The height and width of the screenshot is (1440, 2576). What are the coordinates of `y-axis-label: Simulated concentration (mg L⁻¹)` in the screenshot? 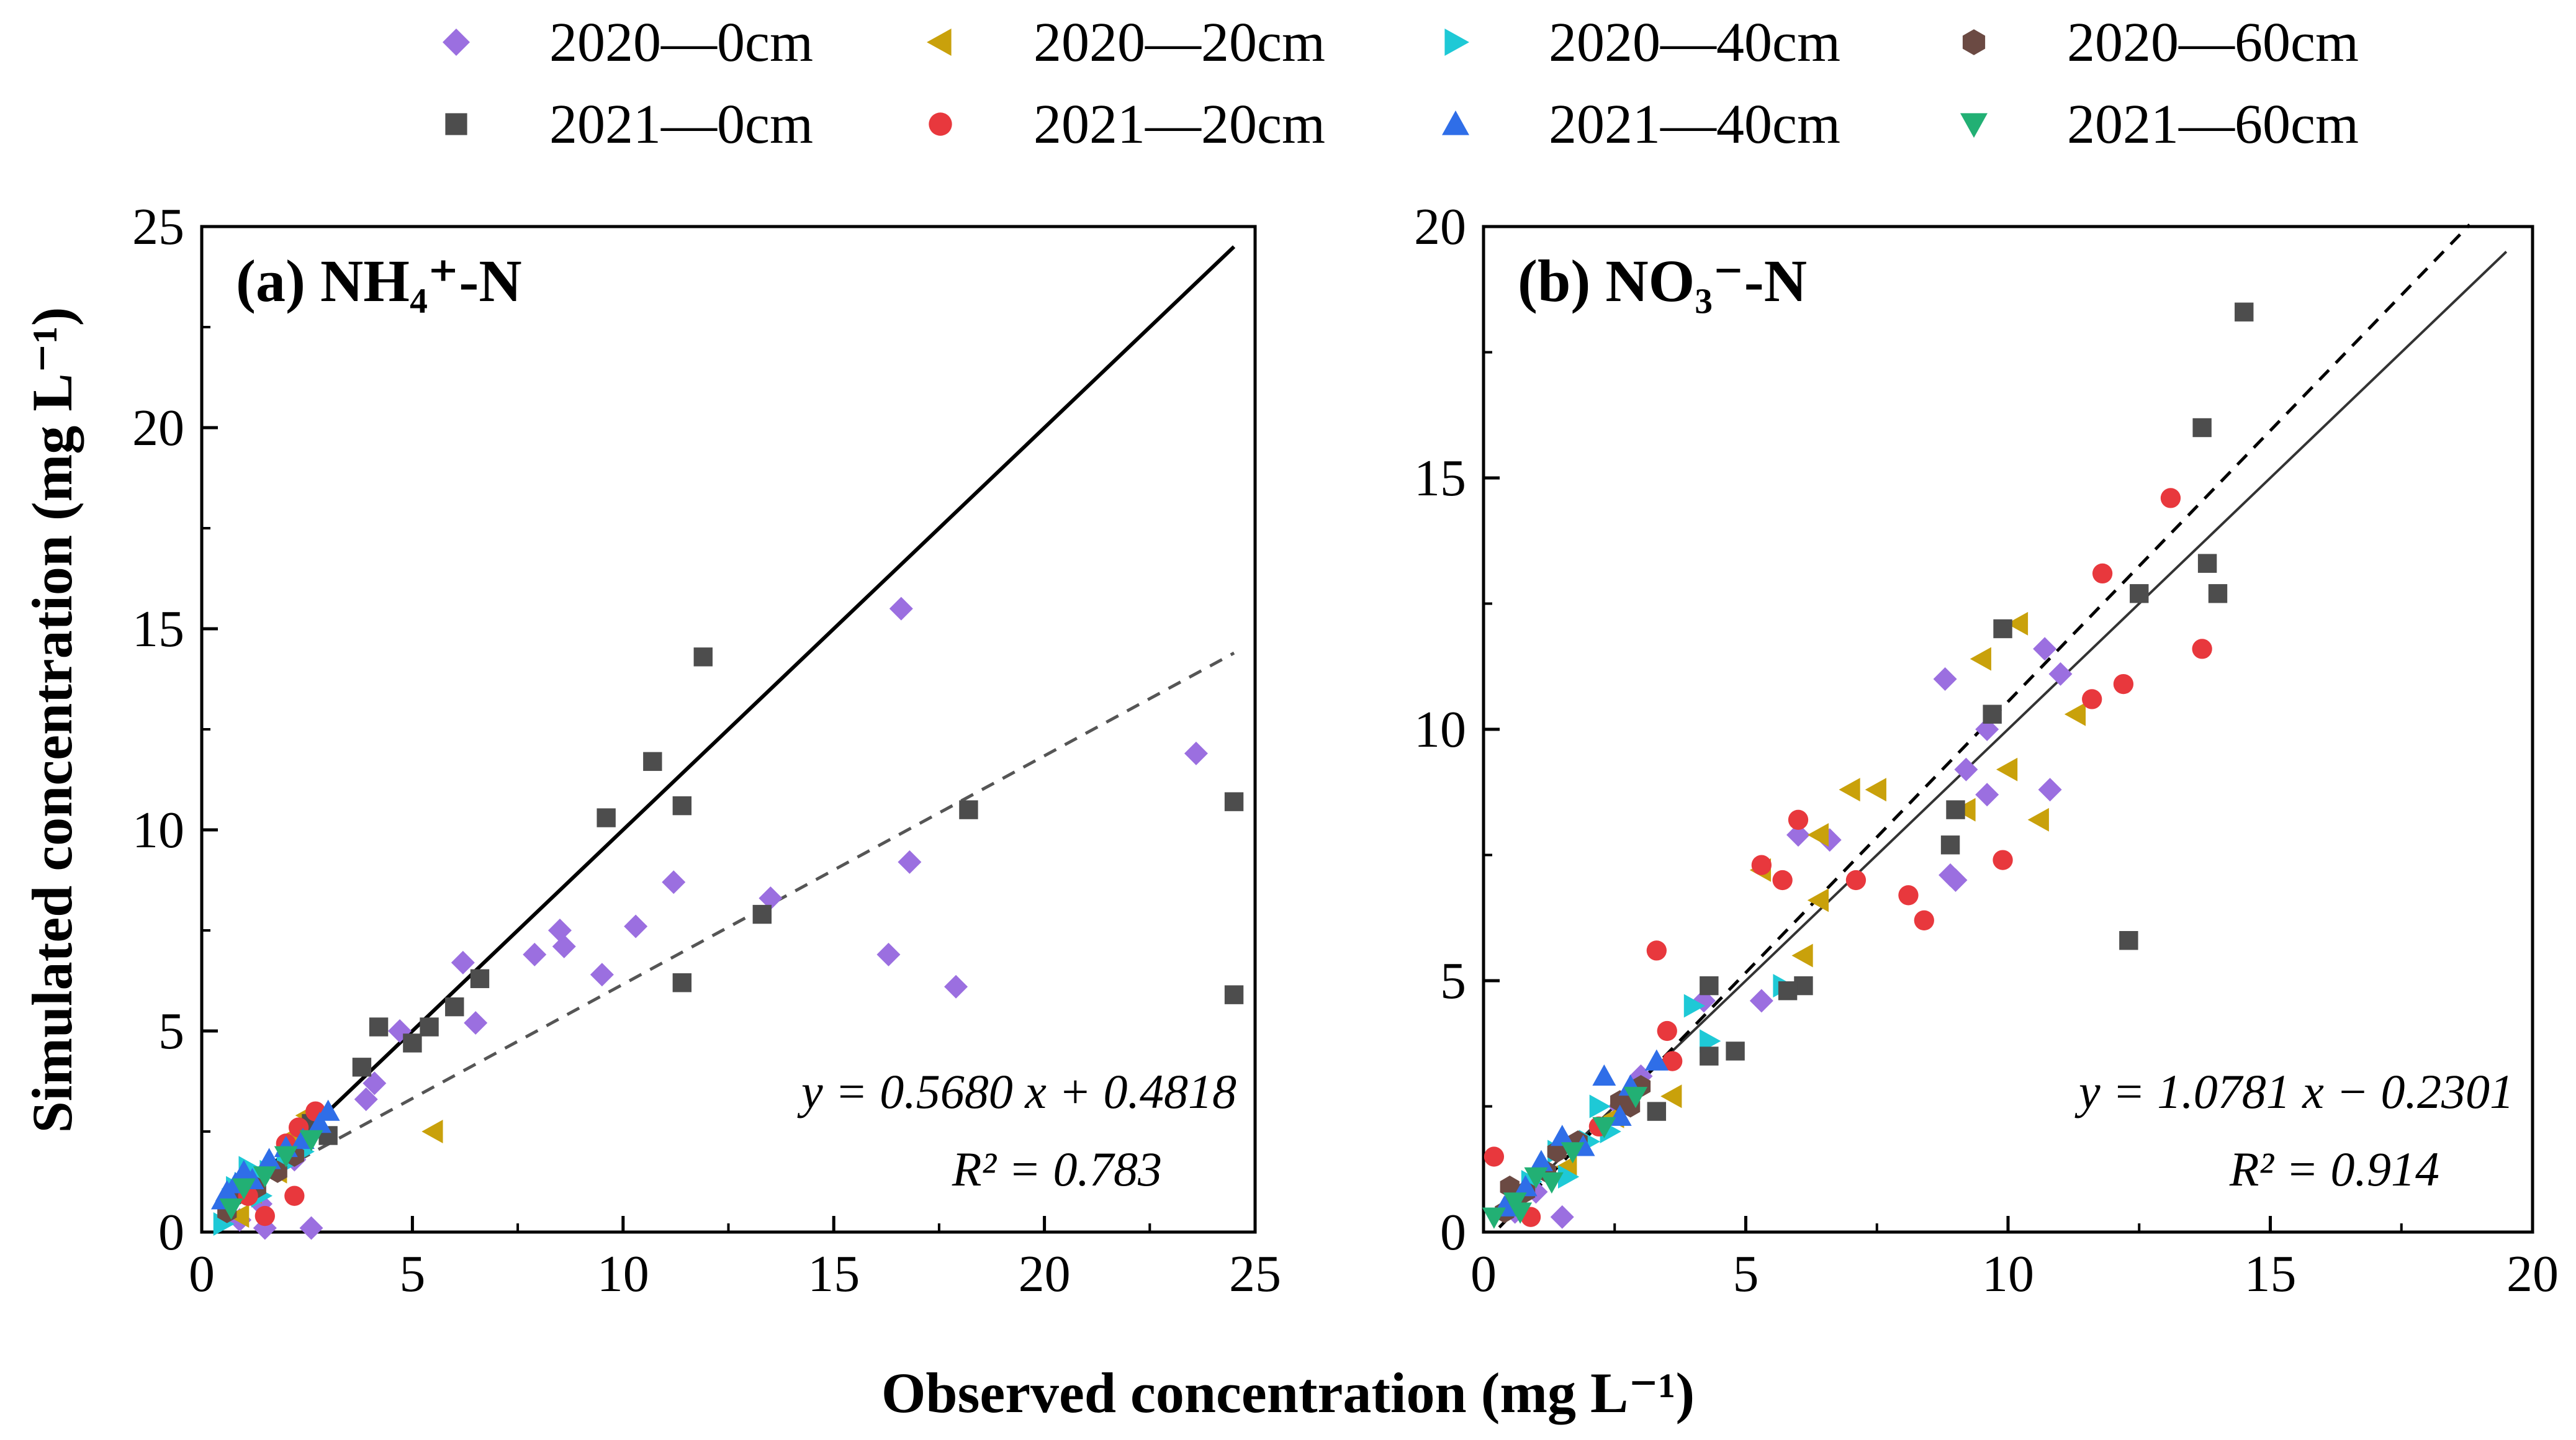 It's located at (52, 720).